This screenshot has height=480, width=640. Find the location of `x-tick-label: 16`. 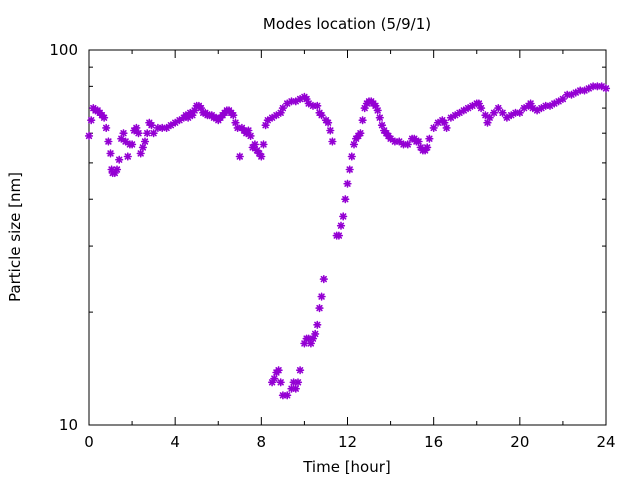

x-tick-label: 16 is located at coordinates (433, 442).